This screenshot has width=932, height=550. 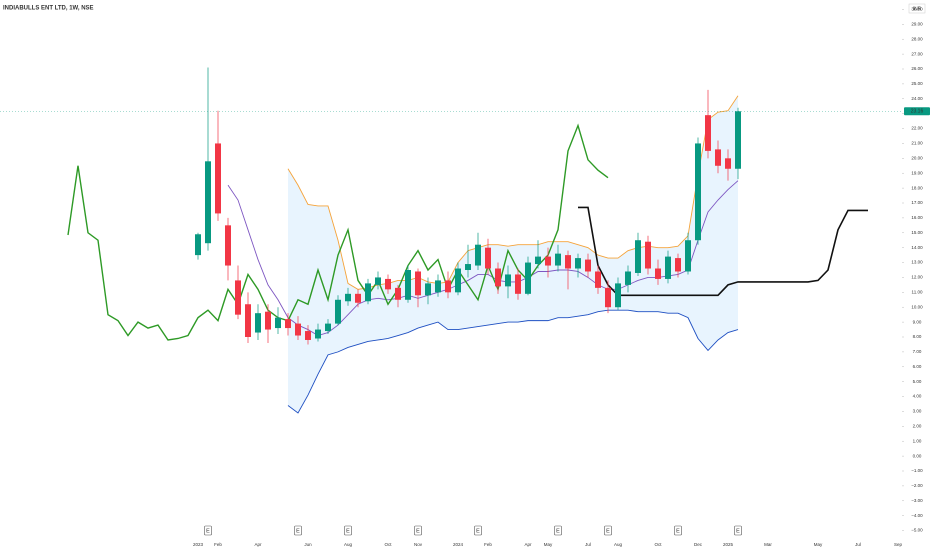 I want to click on y-tick-label: 4.00, so click(x=917, y=396).